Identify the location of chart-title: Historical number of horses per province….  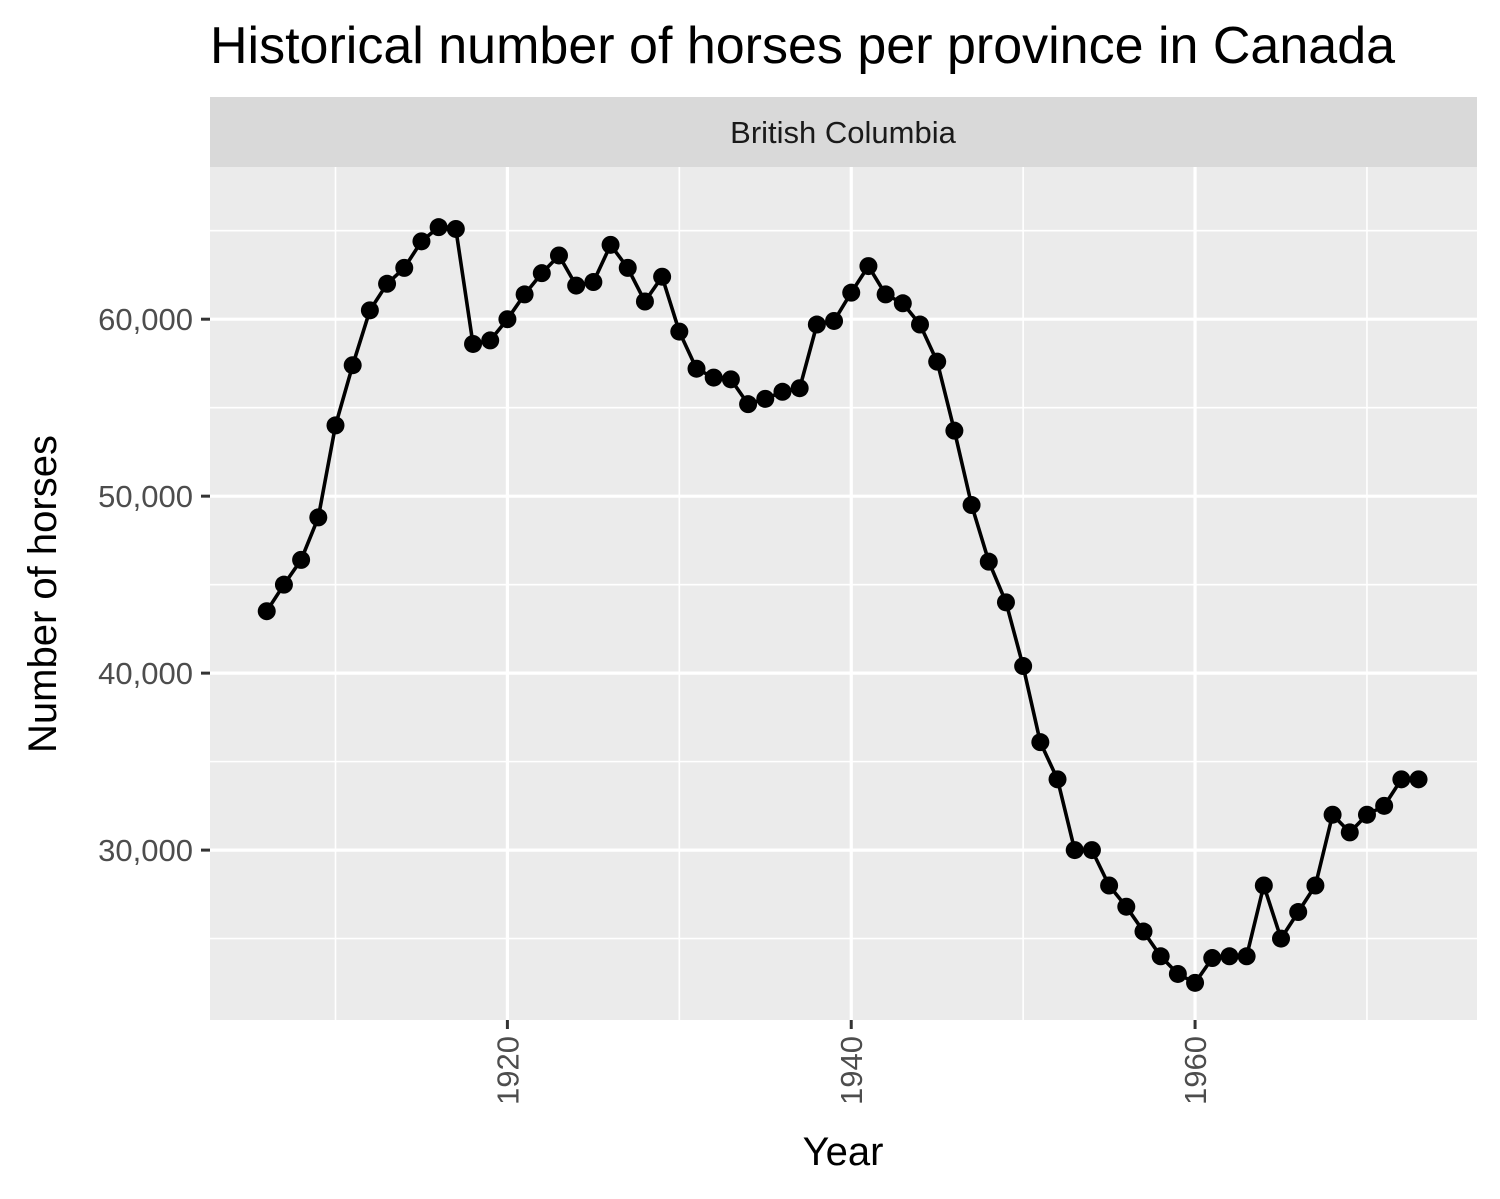
(802, 46).